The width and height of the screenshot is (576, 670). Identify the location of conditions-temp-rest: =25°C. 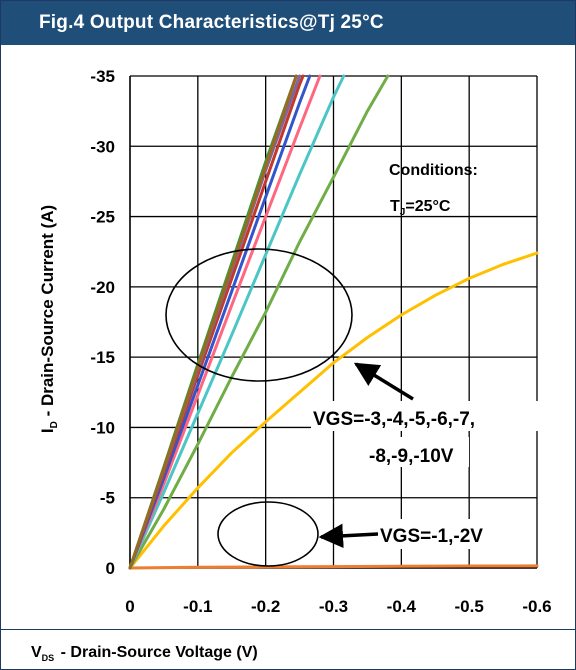
(428, 206).